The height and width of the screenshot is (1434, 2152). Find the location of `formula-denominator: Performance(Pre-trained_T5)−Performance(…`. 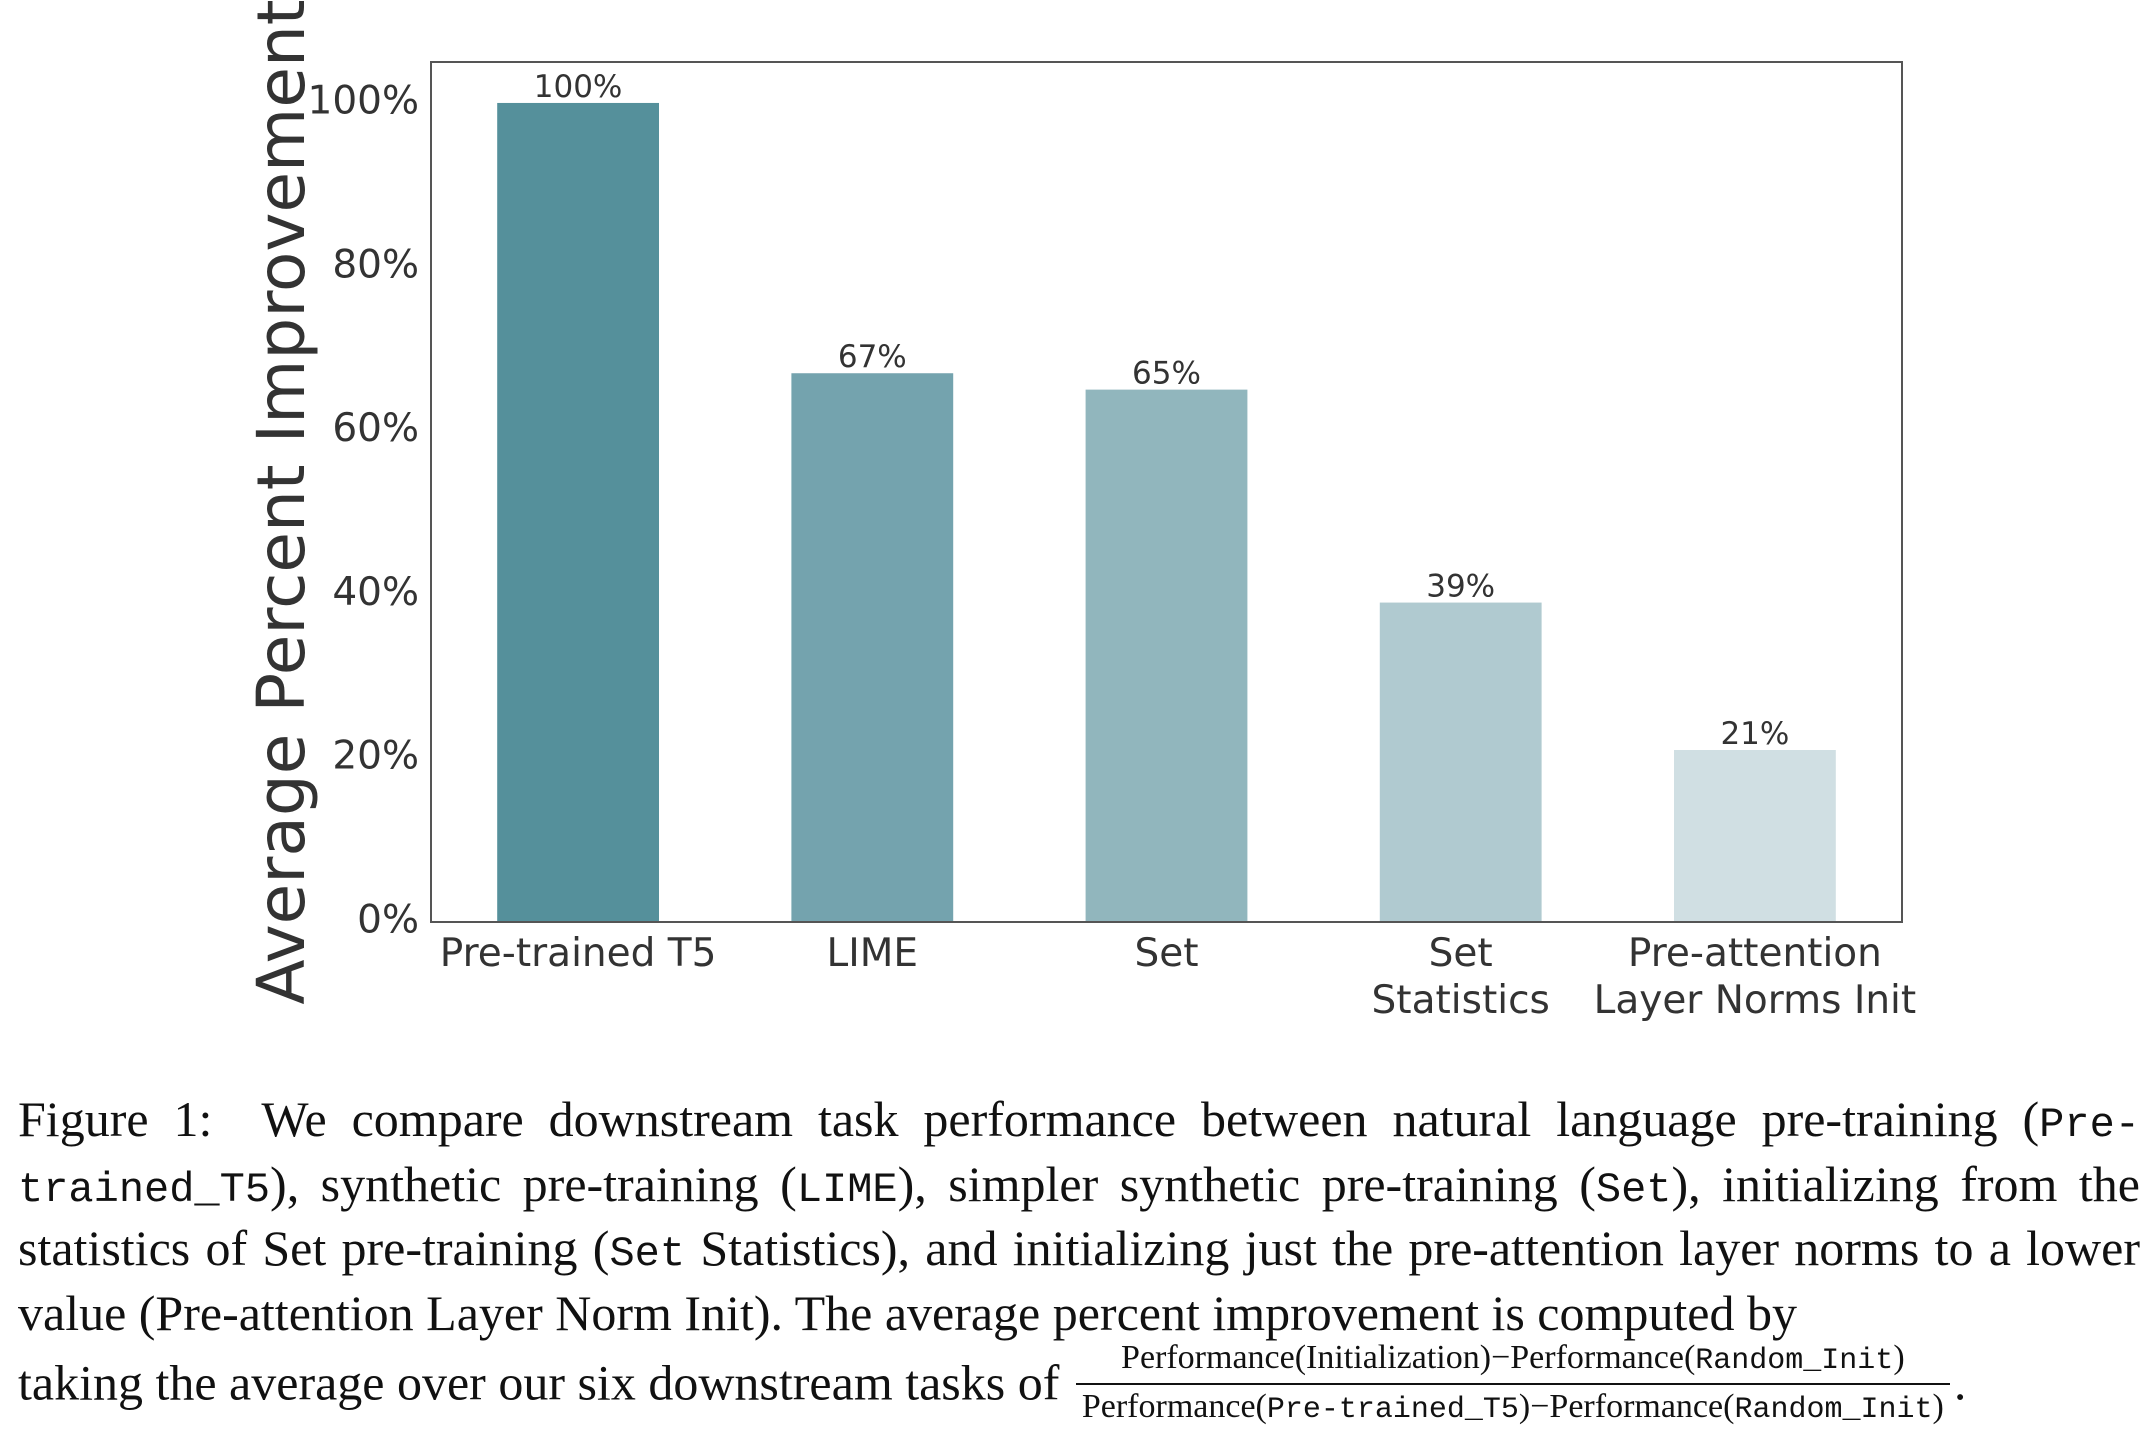

formula-denominator: Performance(Pre-trained_T5)−Performance(… is located at coordinates (1513, 1407).